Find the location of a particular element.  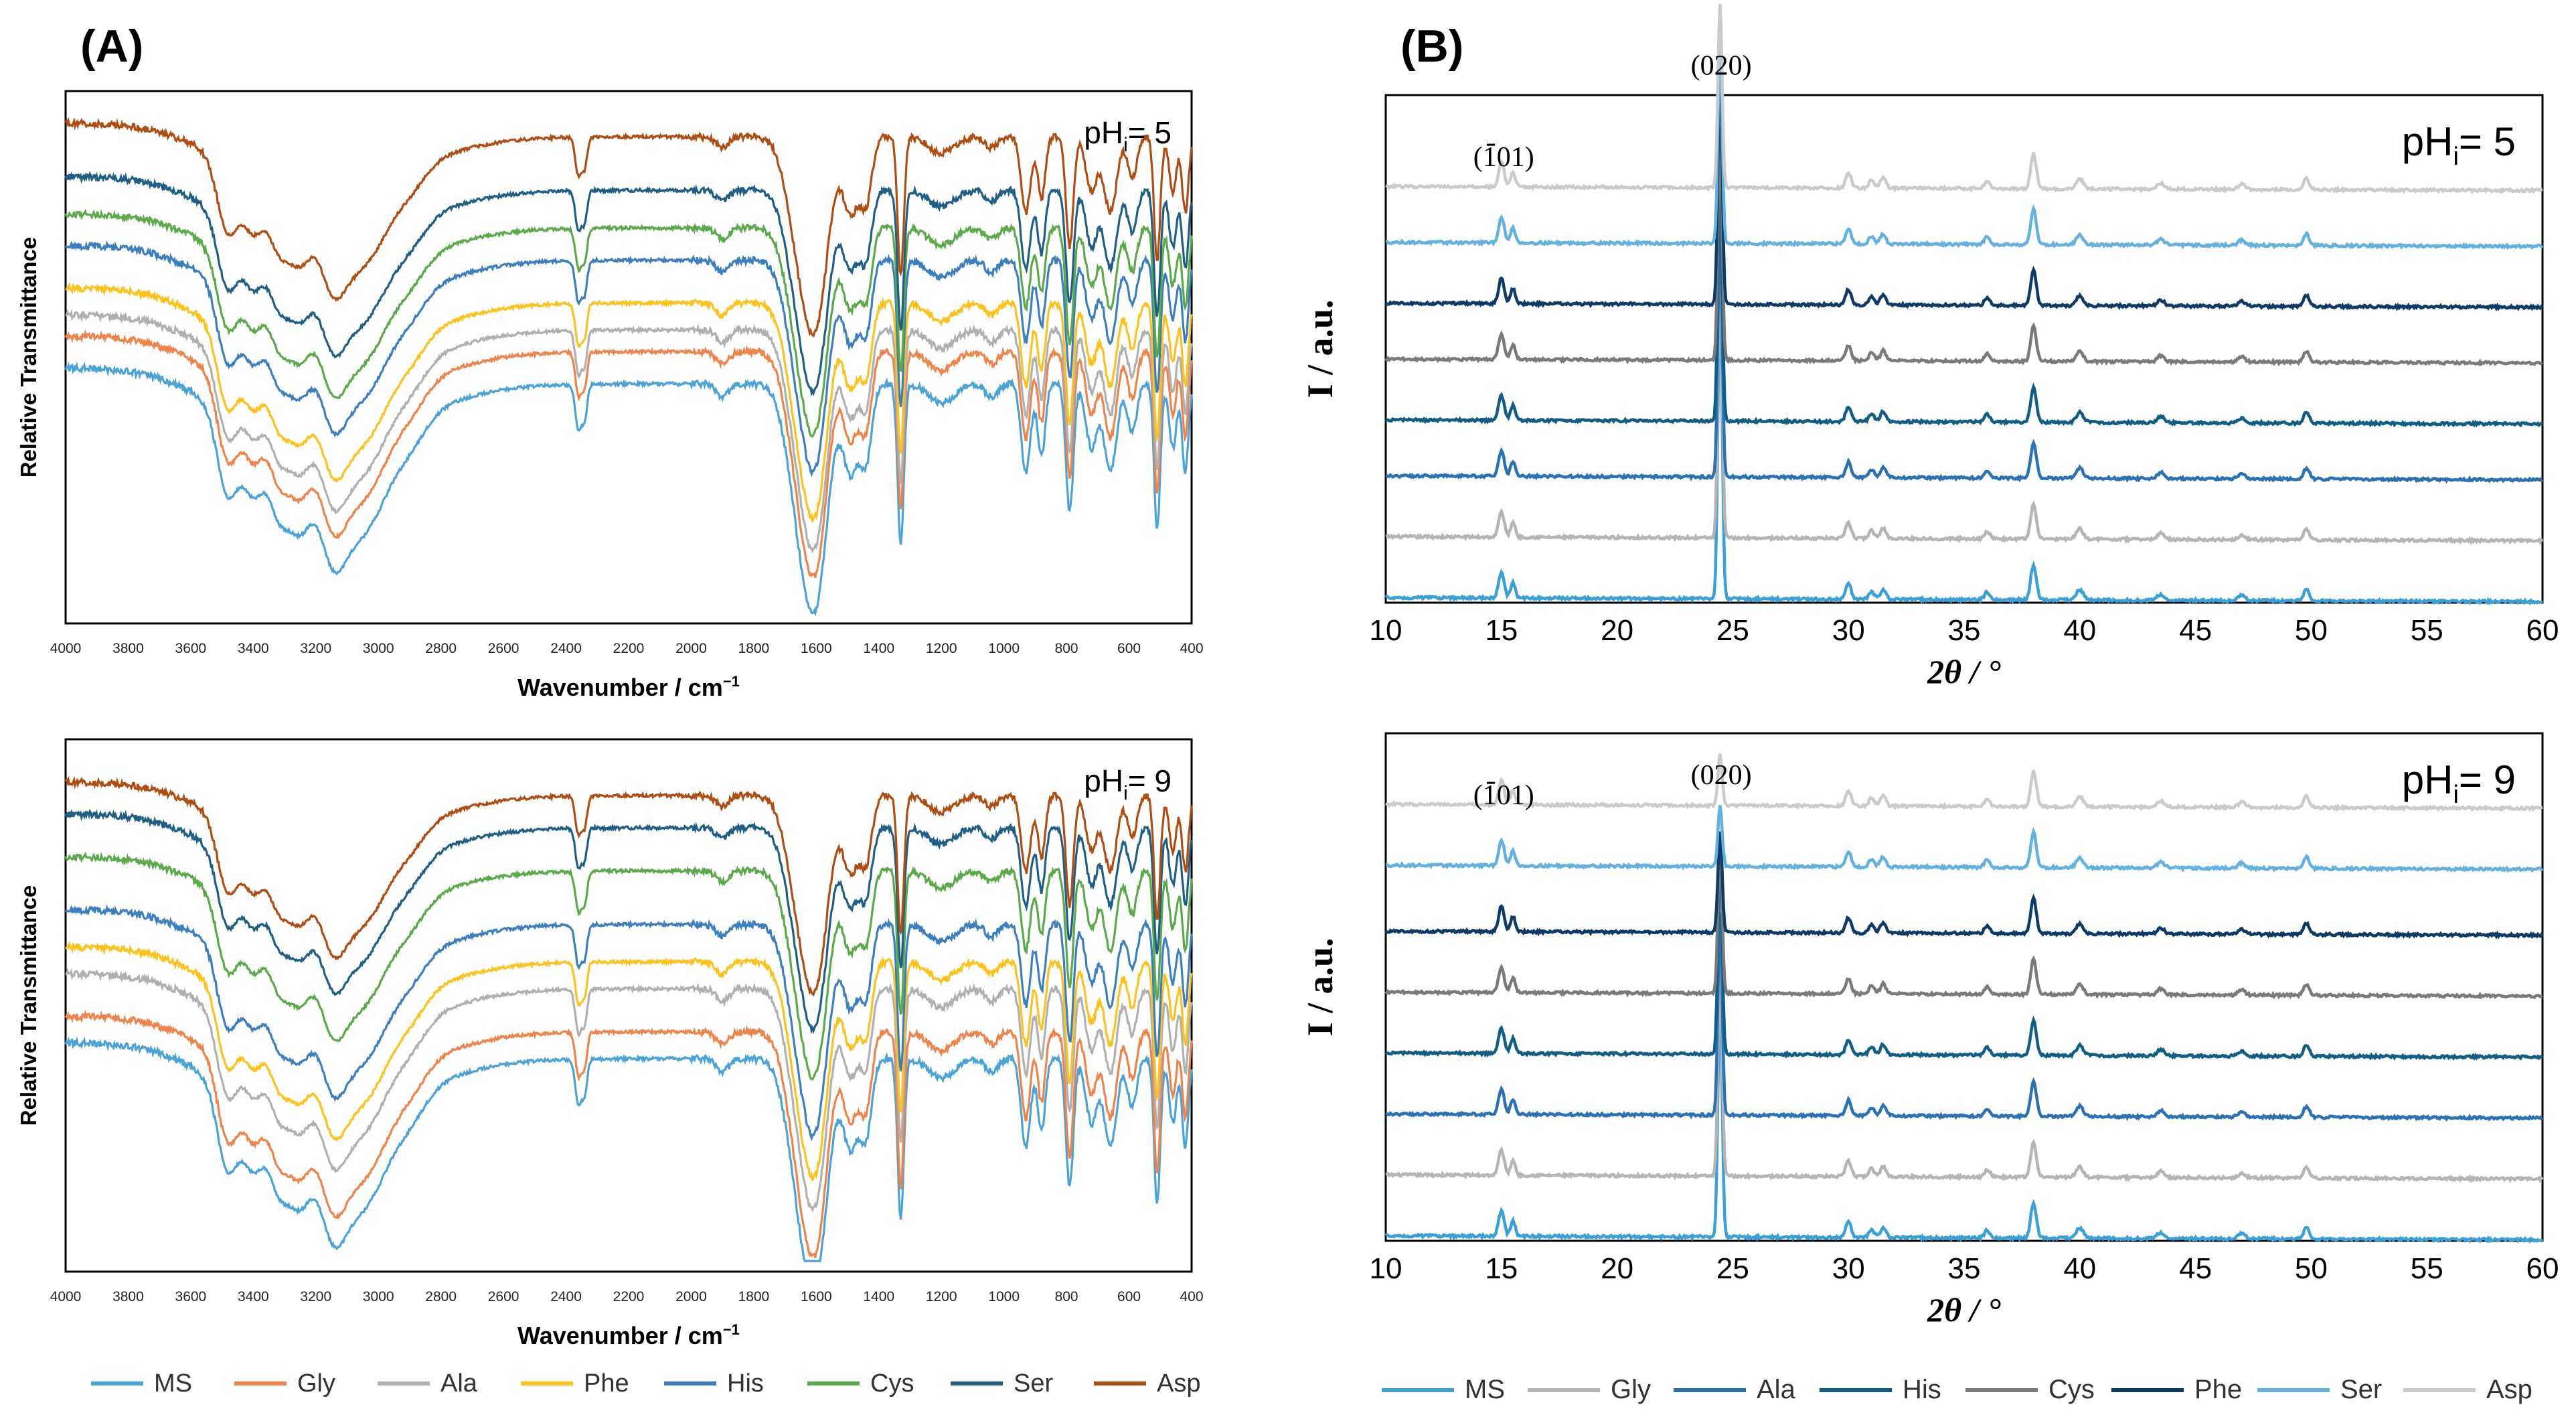

x-tick-label: 3200 is located at coordinates (316, 1296).